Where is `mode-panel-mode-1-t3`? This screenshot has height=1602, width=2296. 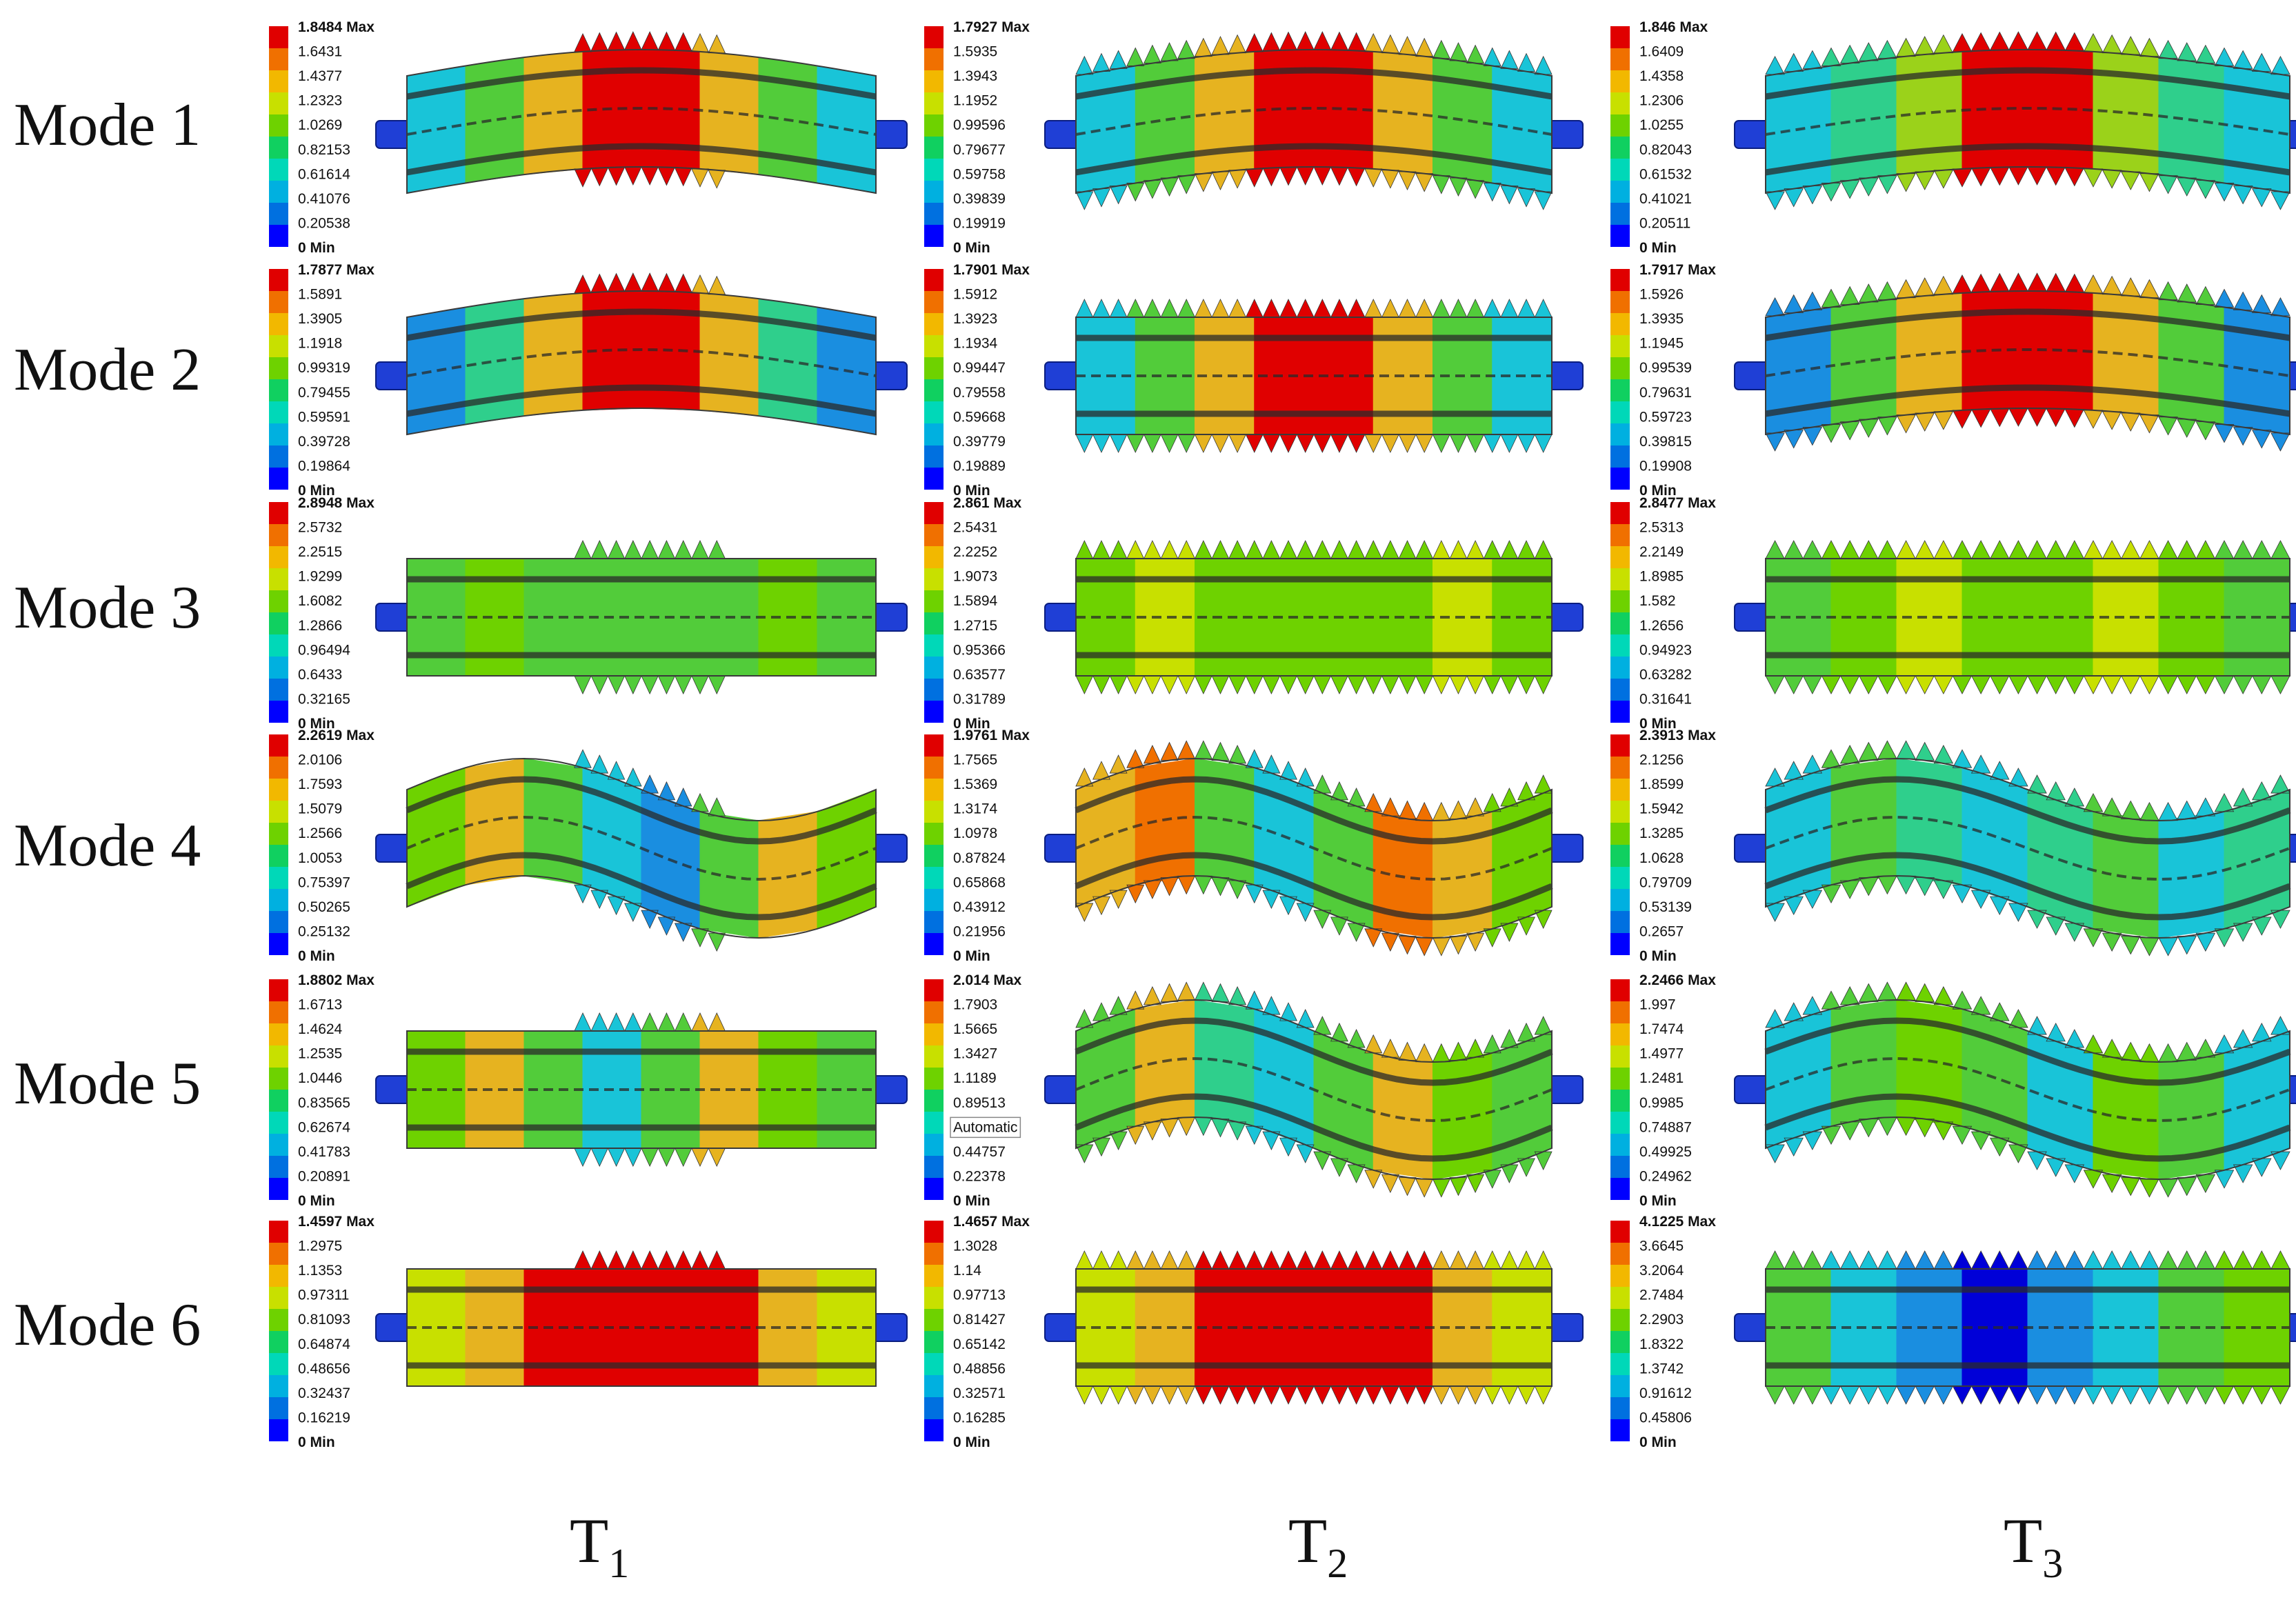 mode-panel-mode-1-t3 is located at coordinates (2015, 121).